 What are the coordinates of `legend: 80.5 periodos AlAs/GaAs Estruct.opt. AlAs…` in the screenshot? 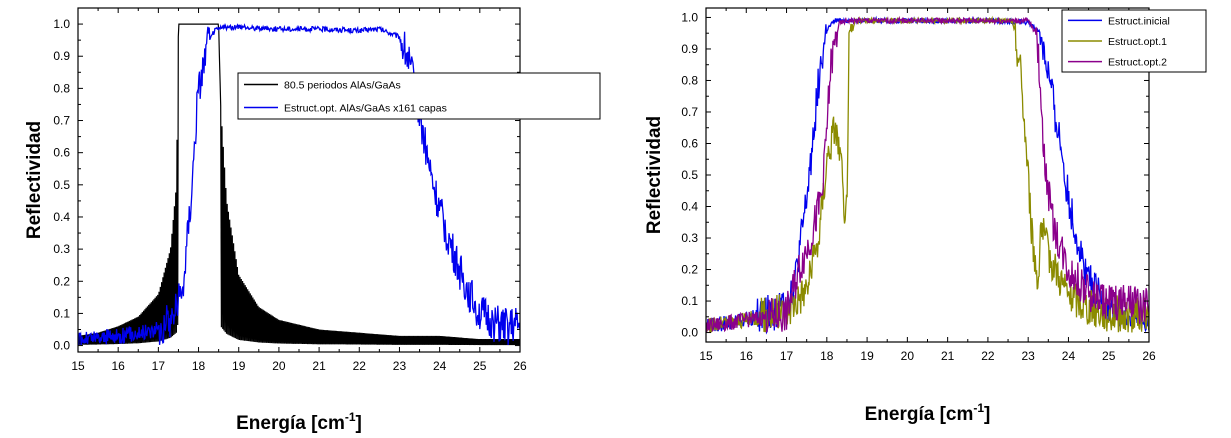 It's located at (419, 96).